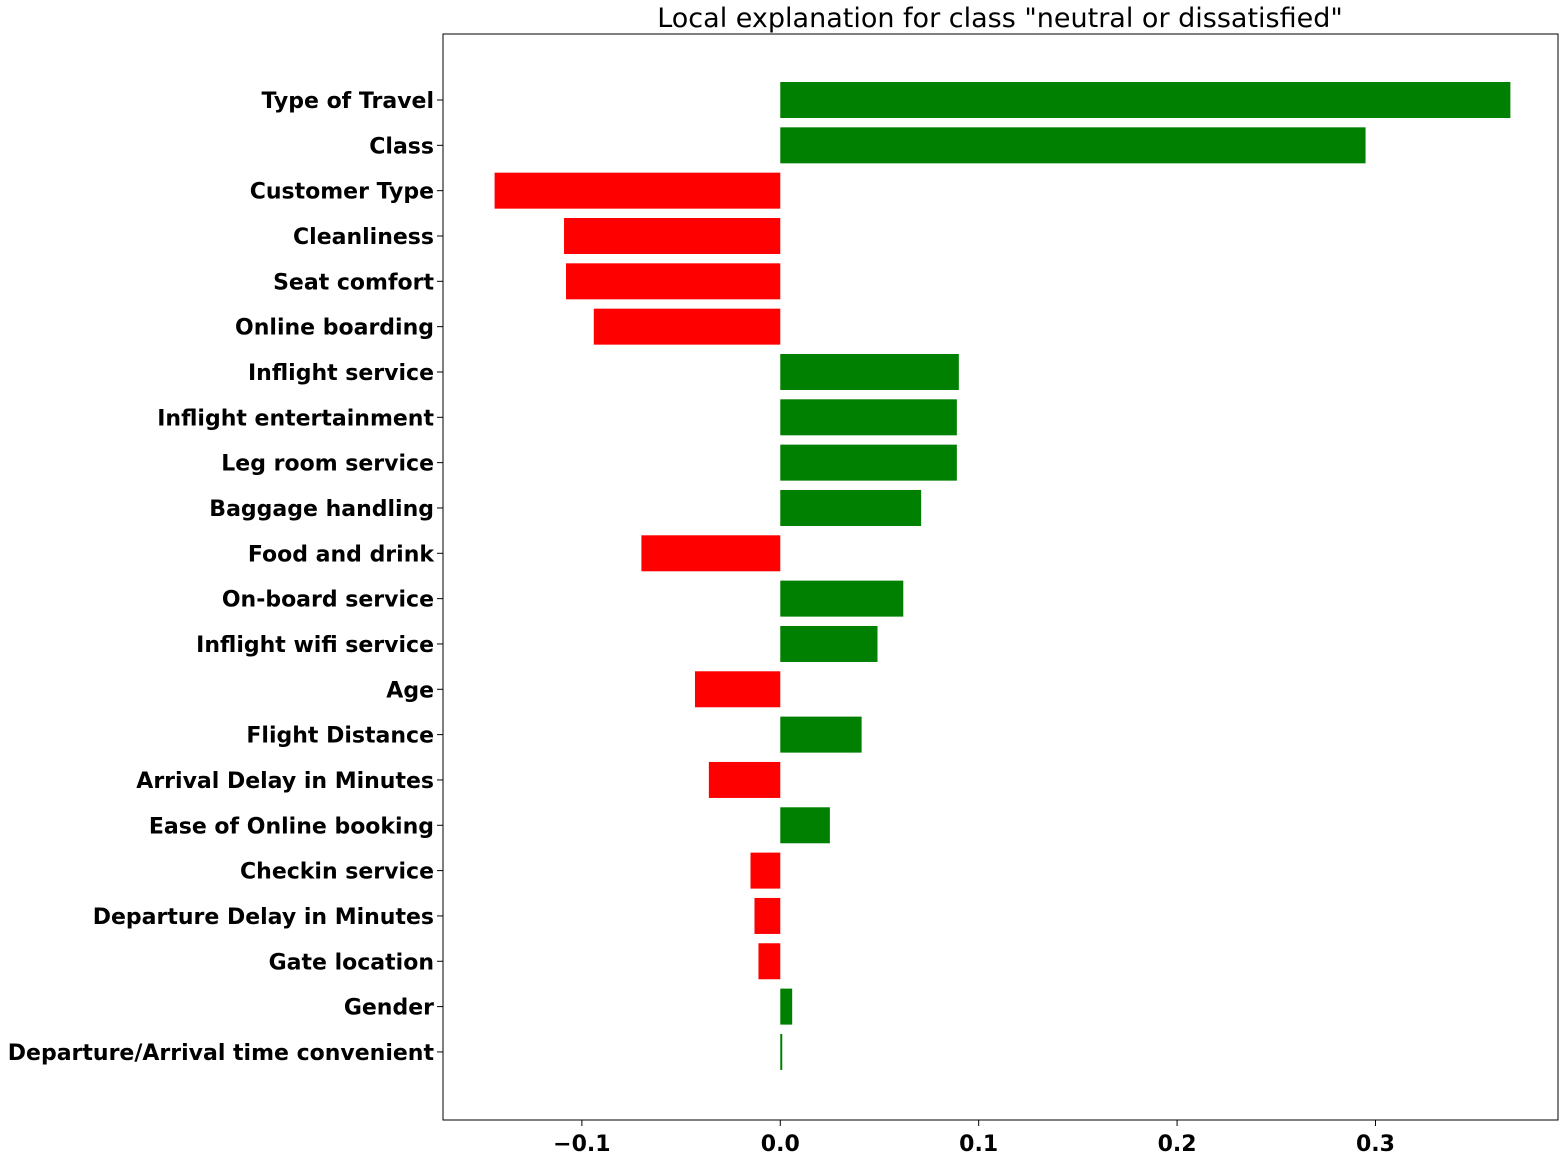 Image resolution: width=1565 pixels, height=1158 pixels. Describe the element at coordinates (410, 690) in the screenshot. I see `y-tick-label: Age` at that location.